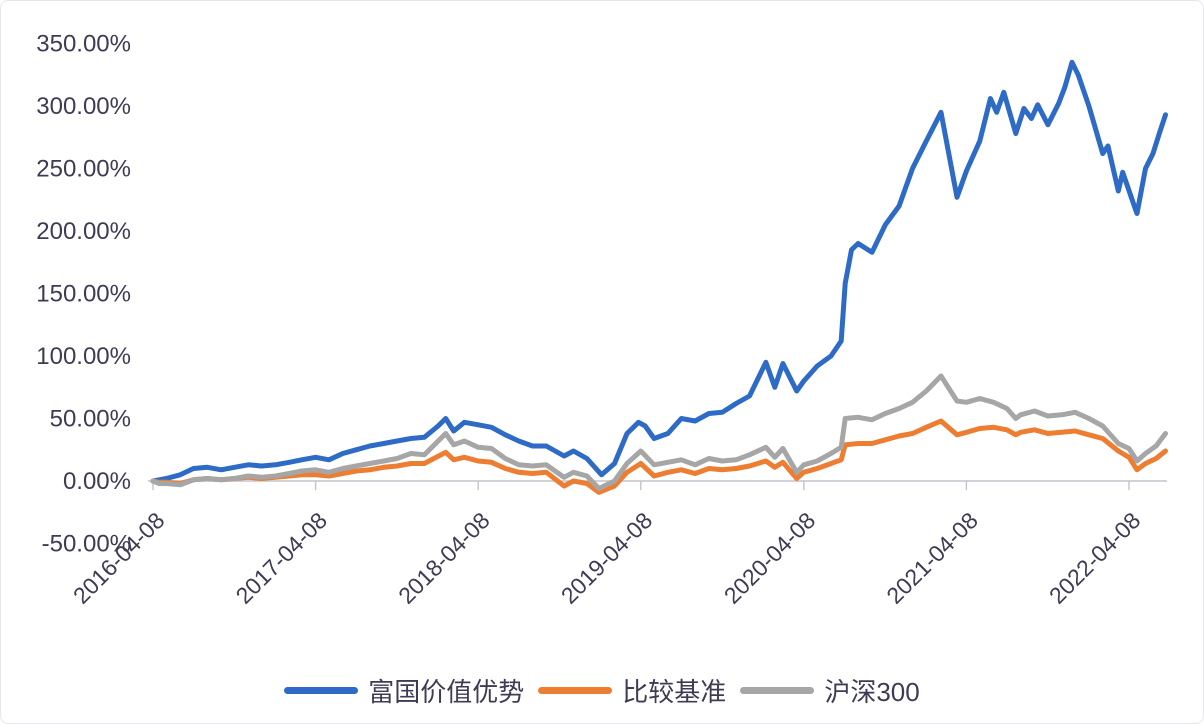 The width and height of the screenshot is (1204, 724). I want to click on legend-label-csi300: 沪深300, so click(872, 691).